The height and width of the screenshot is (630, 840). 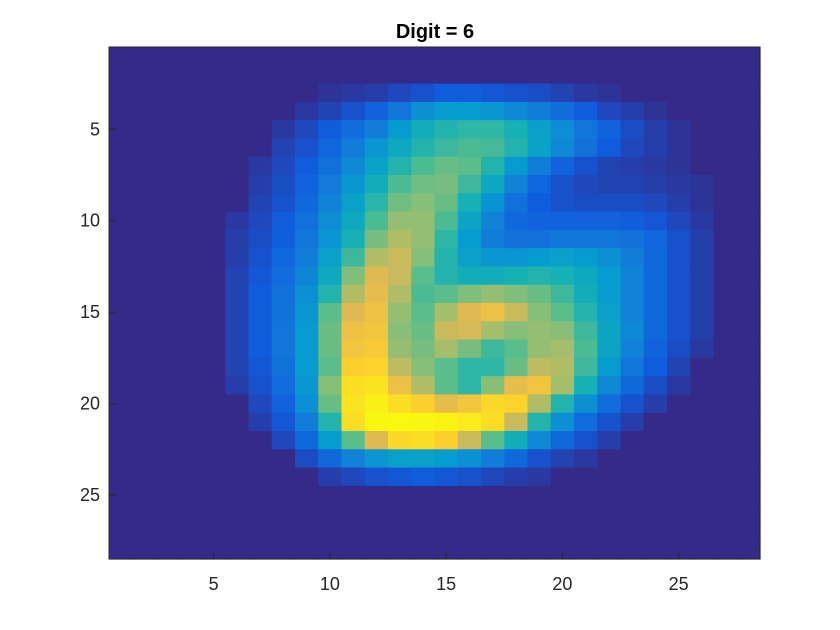 I want to click on y-tick-label: 25, so click(x=90, y=495).